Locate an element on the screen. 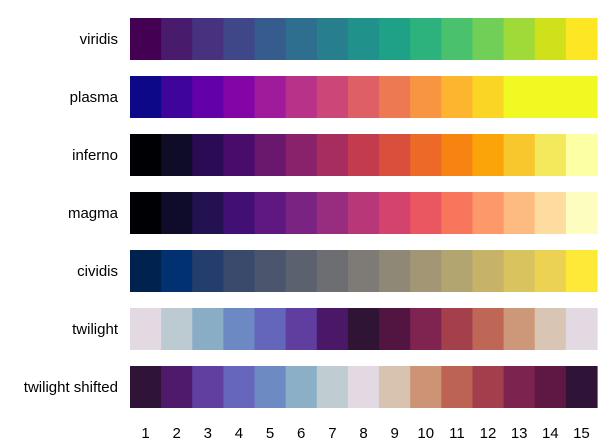 Image resolution: width=616 pixels, height=448 pixels. colormap-row: cividis is located at coordinates (337, 271).